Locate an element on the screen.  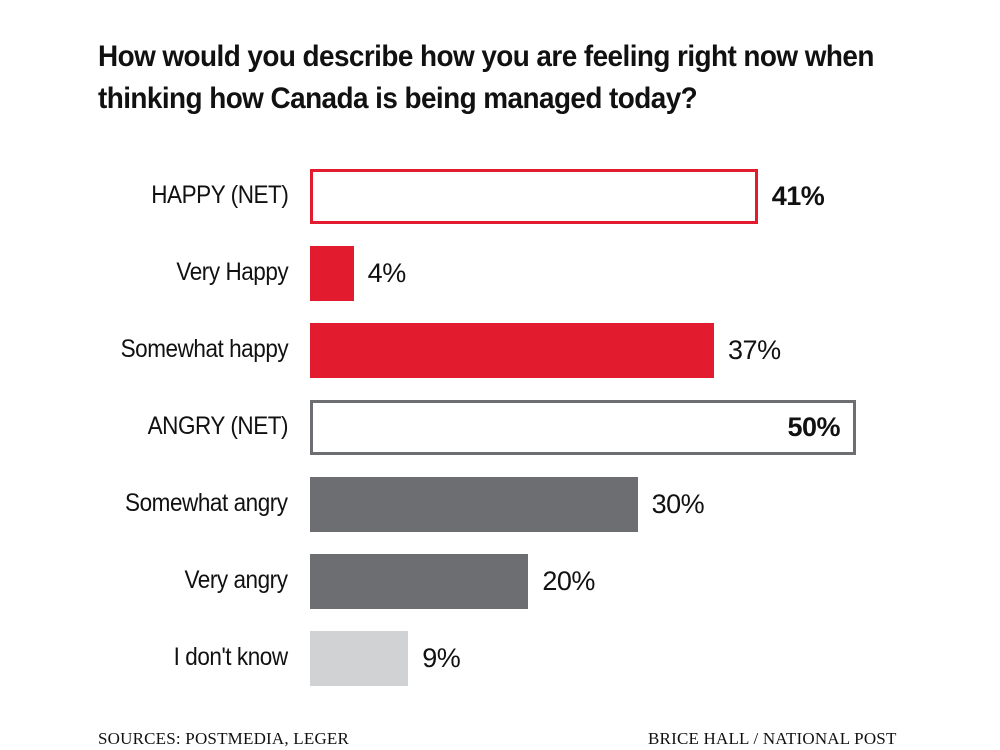
value-label: 41% is located at coordinates (798, 196).